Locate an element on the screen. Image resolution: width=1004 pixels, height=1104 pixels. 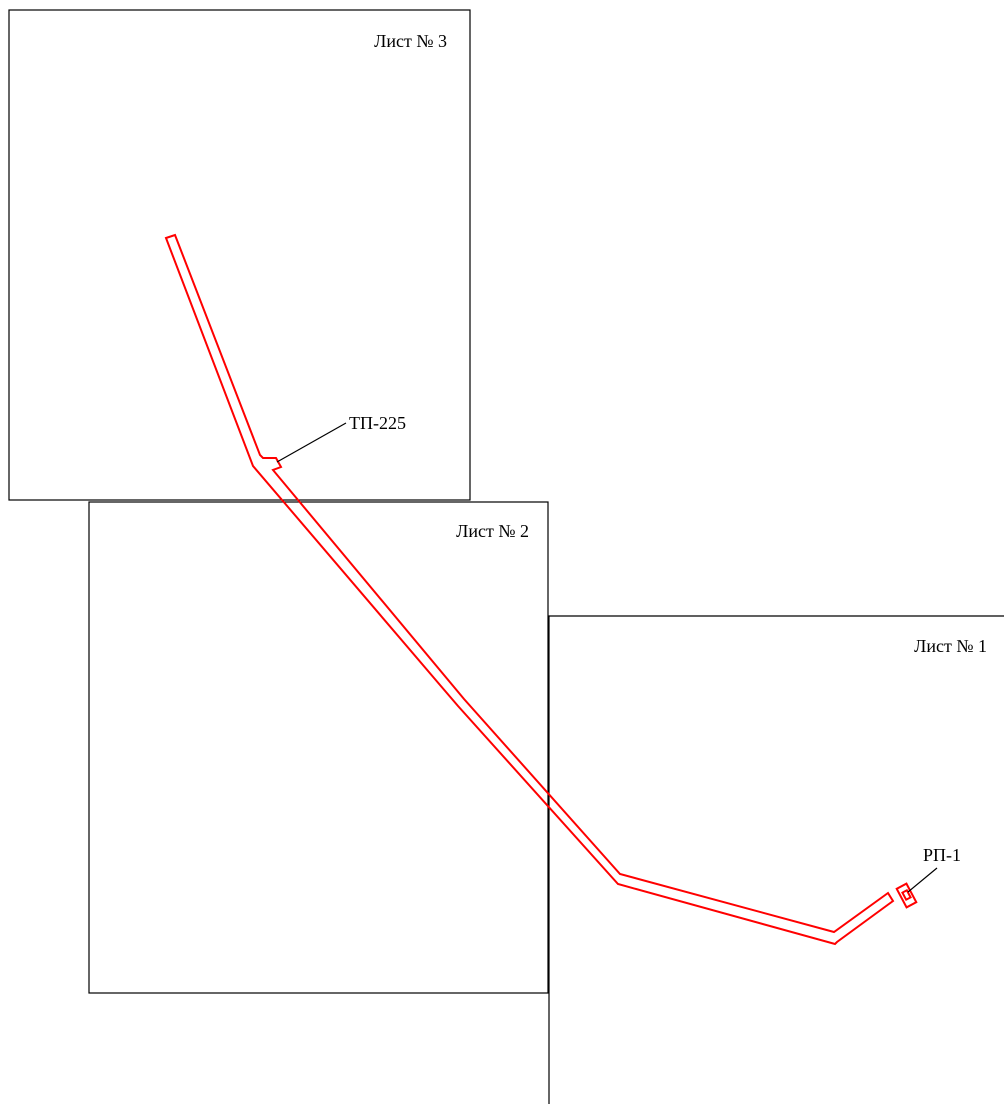
tp-225-label: ТП-225 is located at coordinates (377, 423).